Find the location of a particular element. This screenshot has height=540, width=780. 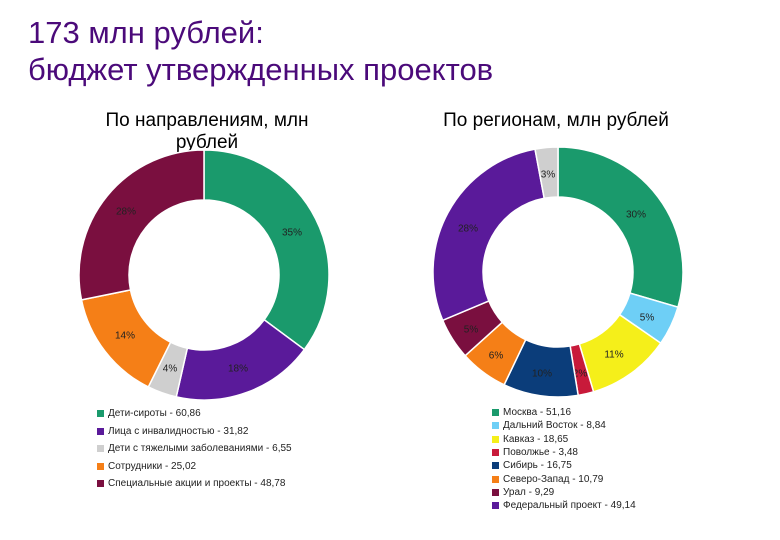

legend-1-item-1: Дальний Восток - 8,84 is located at coordinates (564, 425).